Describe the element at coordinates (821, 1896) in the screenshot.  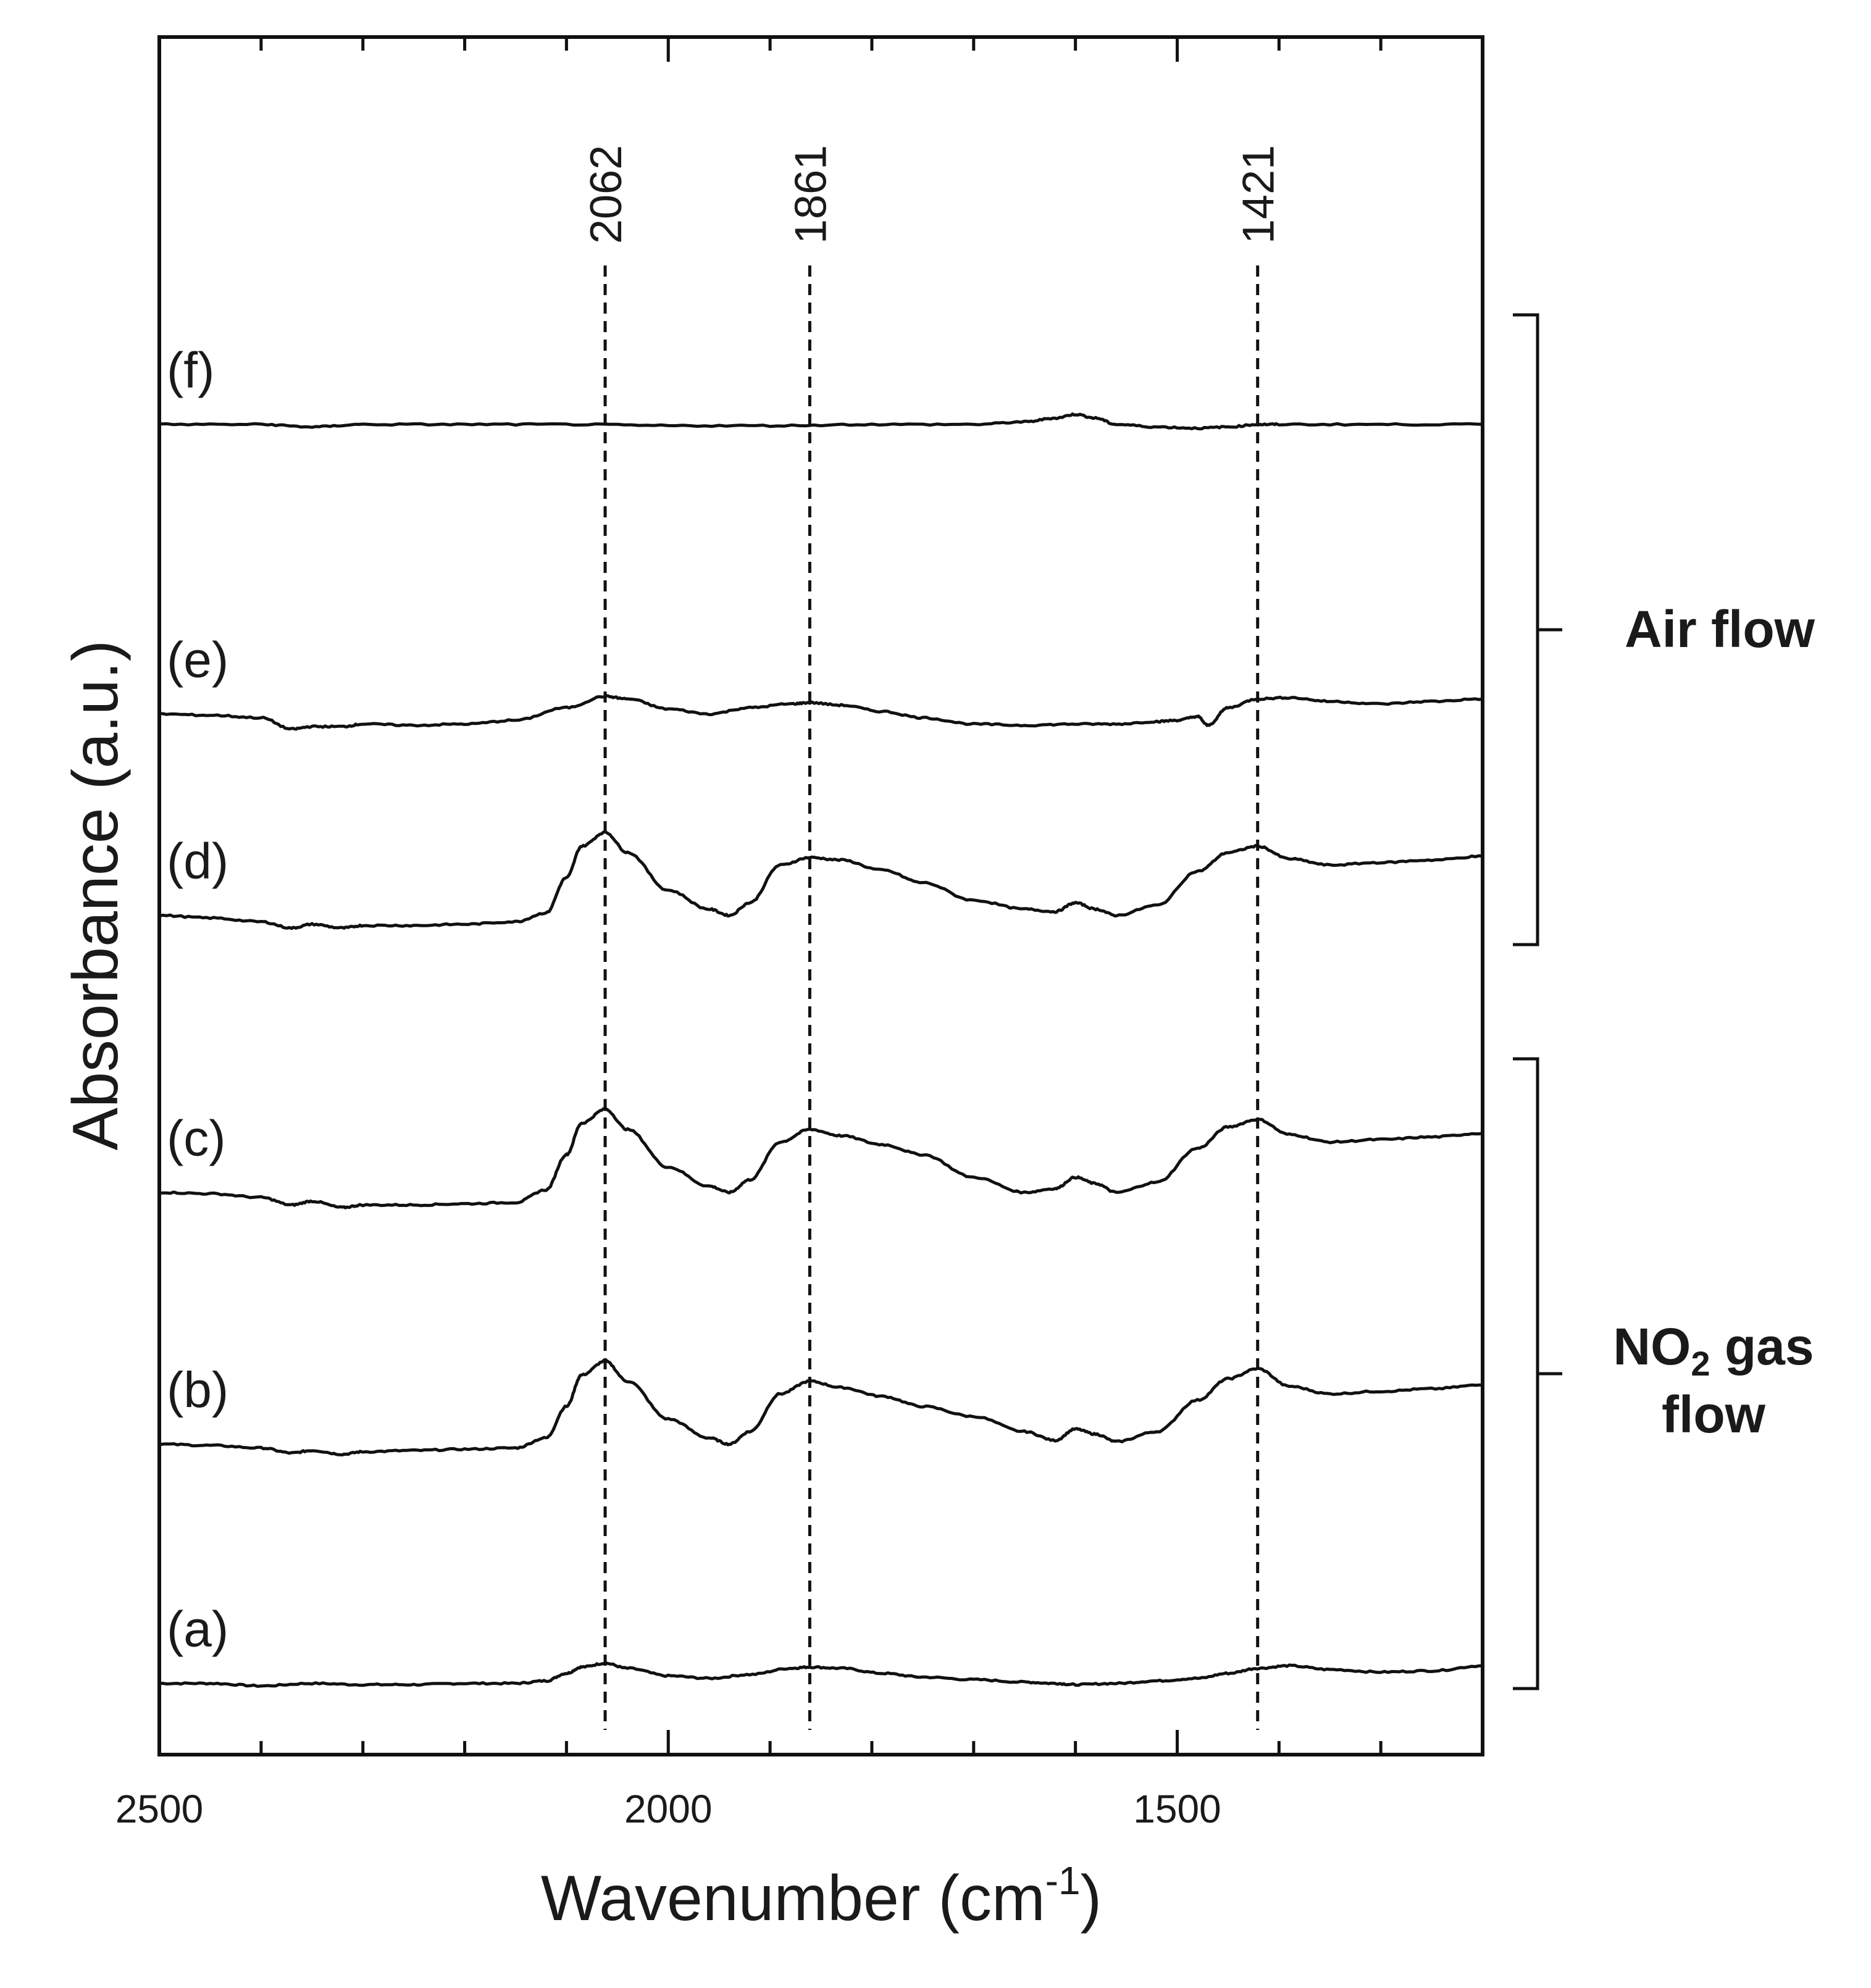
I see `x-axis-title: Wavenumber (cm-1)` at that location.